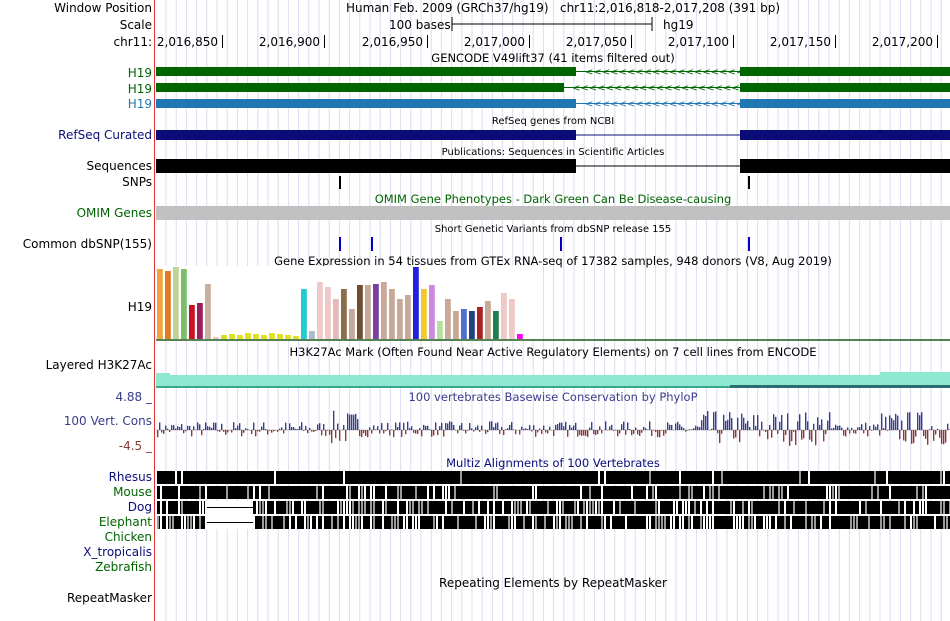 The height and width of the screenshot is (621, 950). Describe the element at coordinates (128, 537) in the screenshot. I see `multiz-species-chicken: Chicken` at that location.